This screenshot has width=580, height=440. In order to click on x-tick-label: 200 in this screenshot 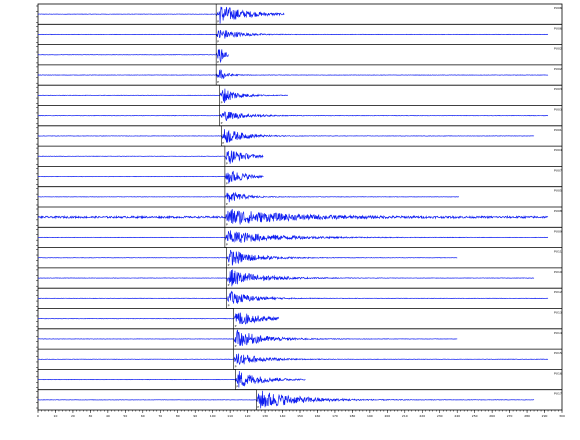, I will do `click(387, 416)`.